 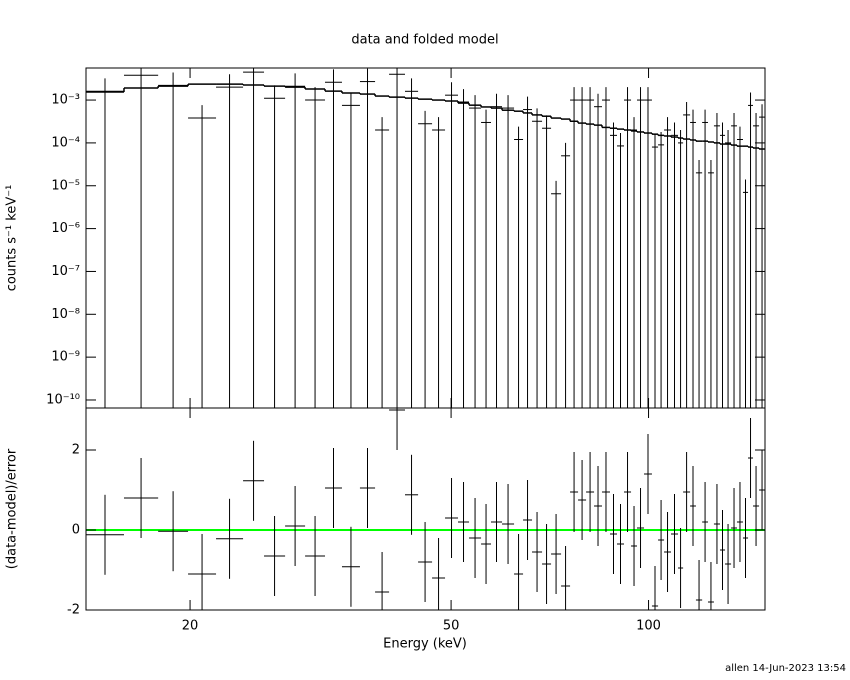 I want to click on y-tick-label: 10⁻¹⁰, so click(x=63, y=399).